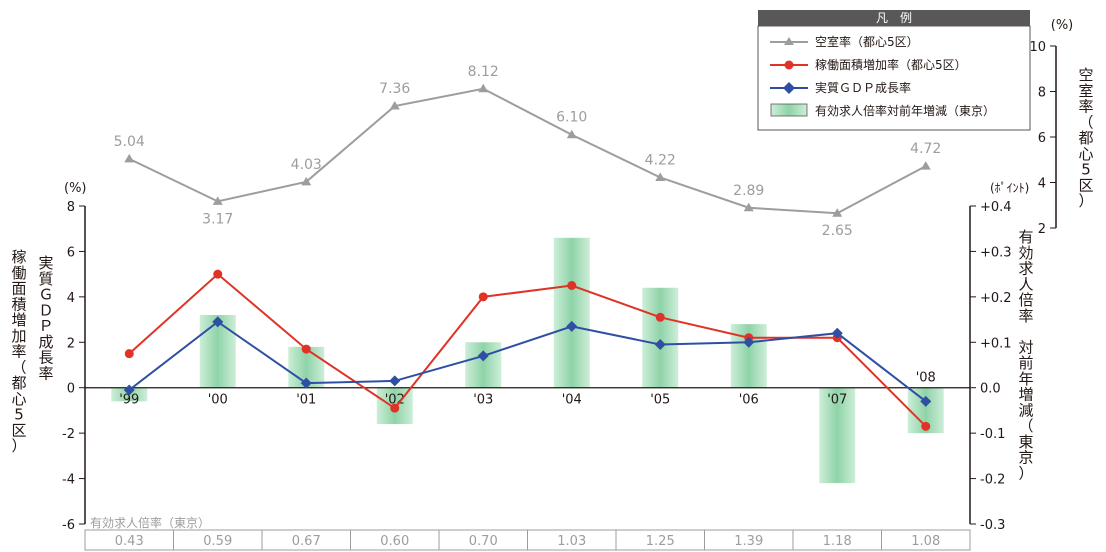 This screenshot has height=552, width=1106. What do you see at coordinates (748, 541) in the screenshot?
I see `table-cell: 1.39` at bounding box center [748, 541].